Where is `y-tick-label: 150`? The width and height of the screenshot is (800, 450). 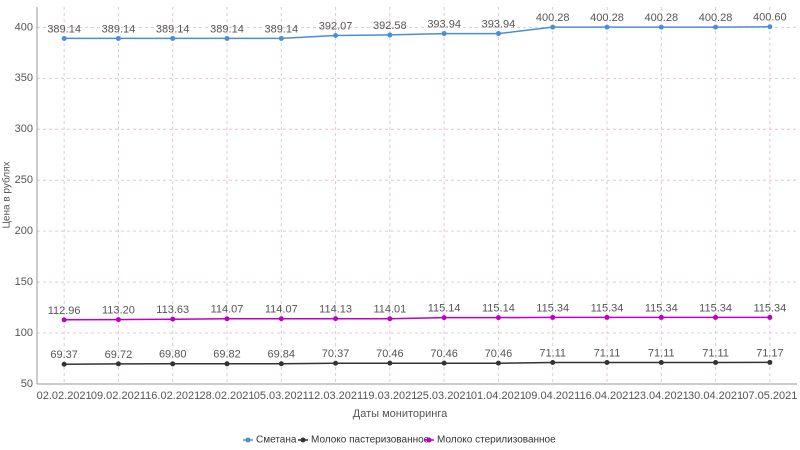
y-tick-label: 150 is located at coordinates (24, 282).